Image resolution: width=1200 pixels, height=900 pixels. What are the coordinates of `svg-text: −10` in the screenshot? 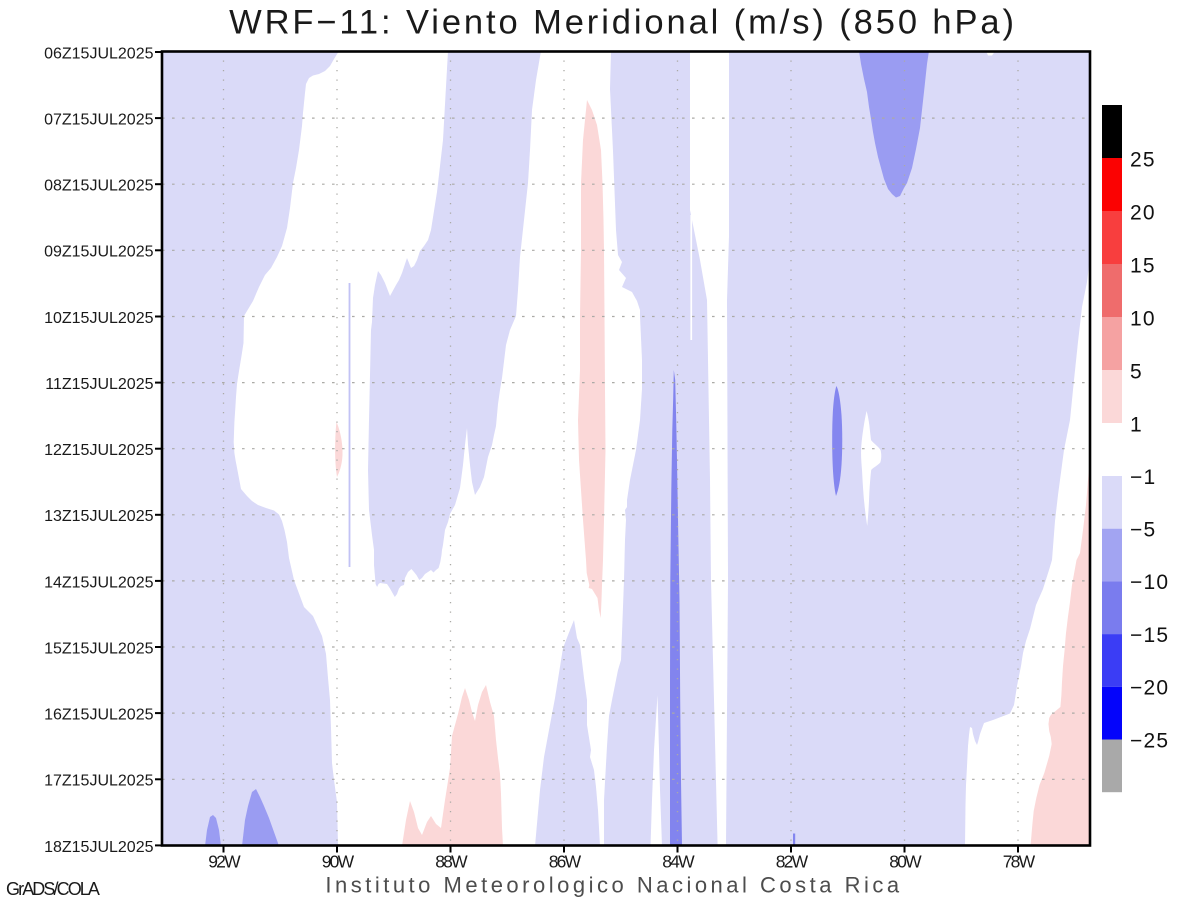 It's located at (1149, 582).